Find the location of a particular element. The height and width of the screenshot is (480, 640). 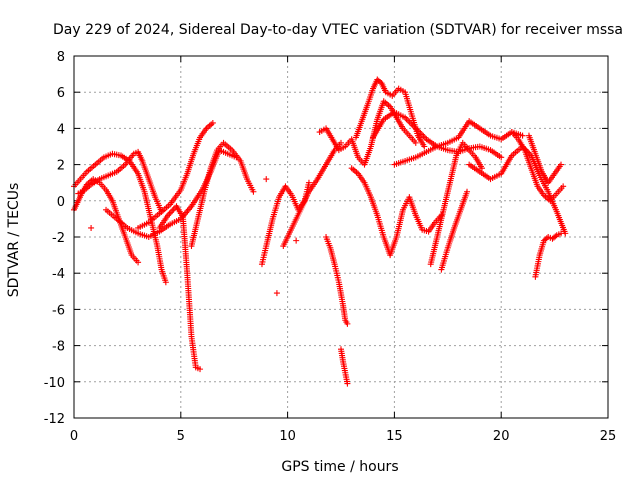

y-axis-label: SDTVAR / TECUs is located at coordinates (14, 240).